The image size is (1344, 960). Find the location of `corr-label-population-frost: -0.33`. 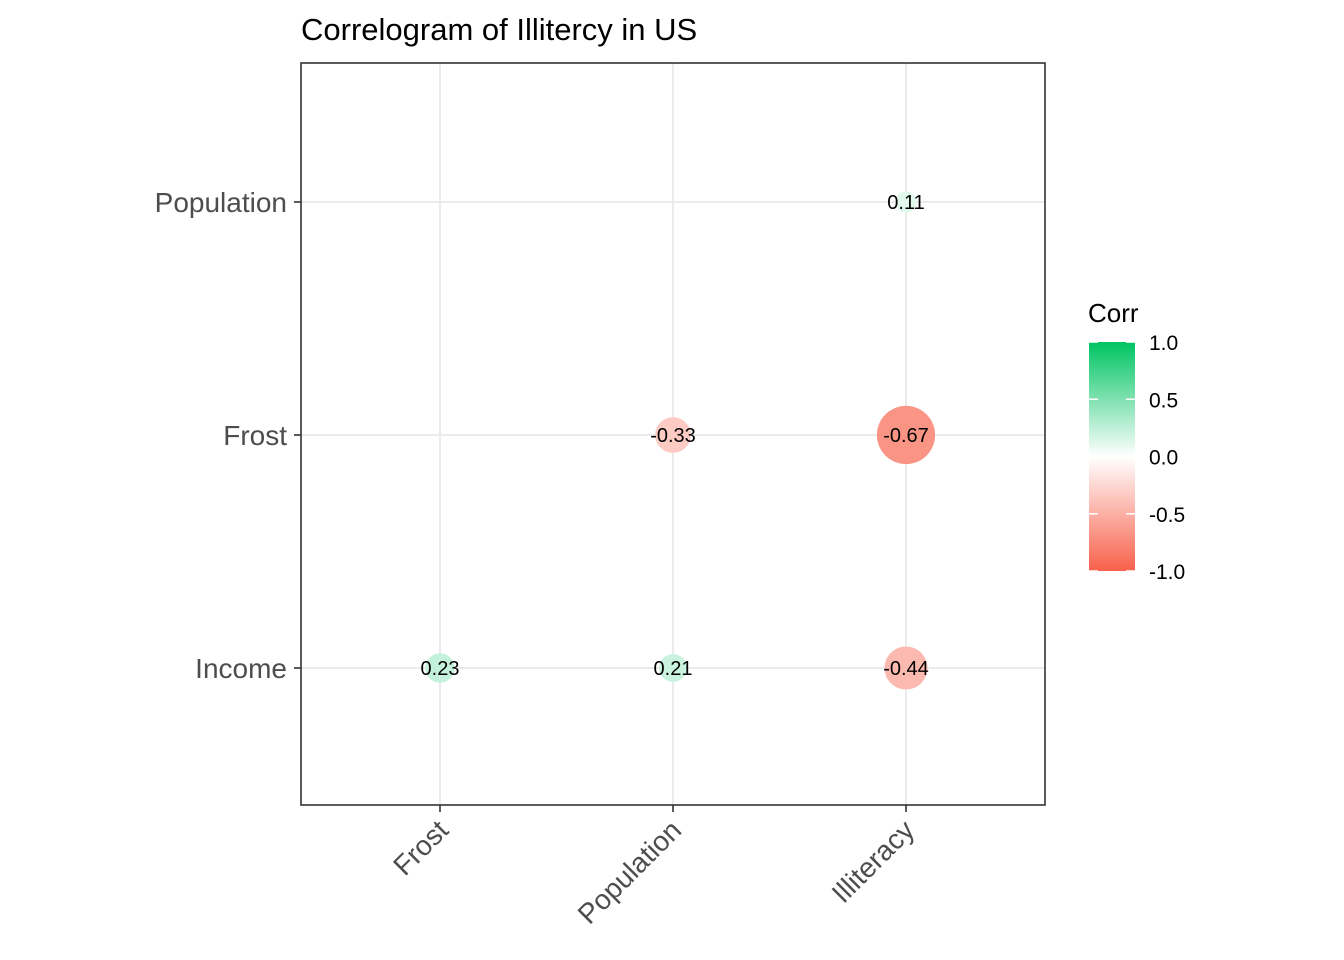

corr-label-population-frost: -0.33 is located at coordinates (673, 436).